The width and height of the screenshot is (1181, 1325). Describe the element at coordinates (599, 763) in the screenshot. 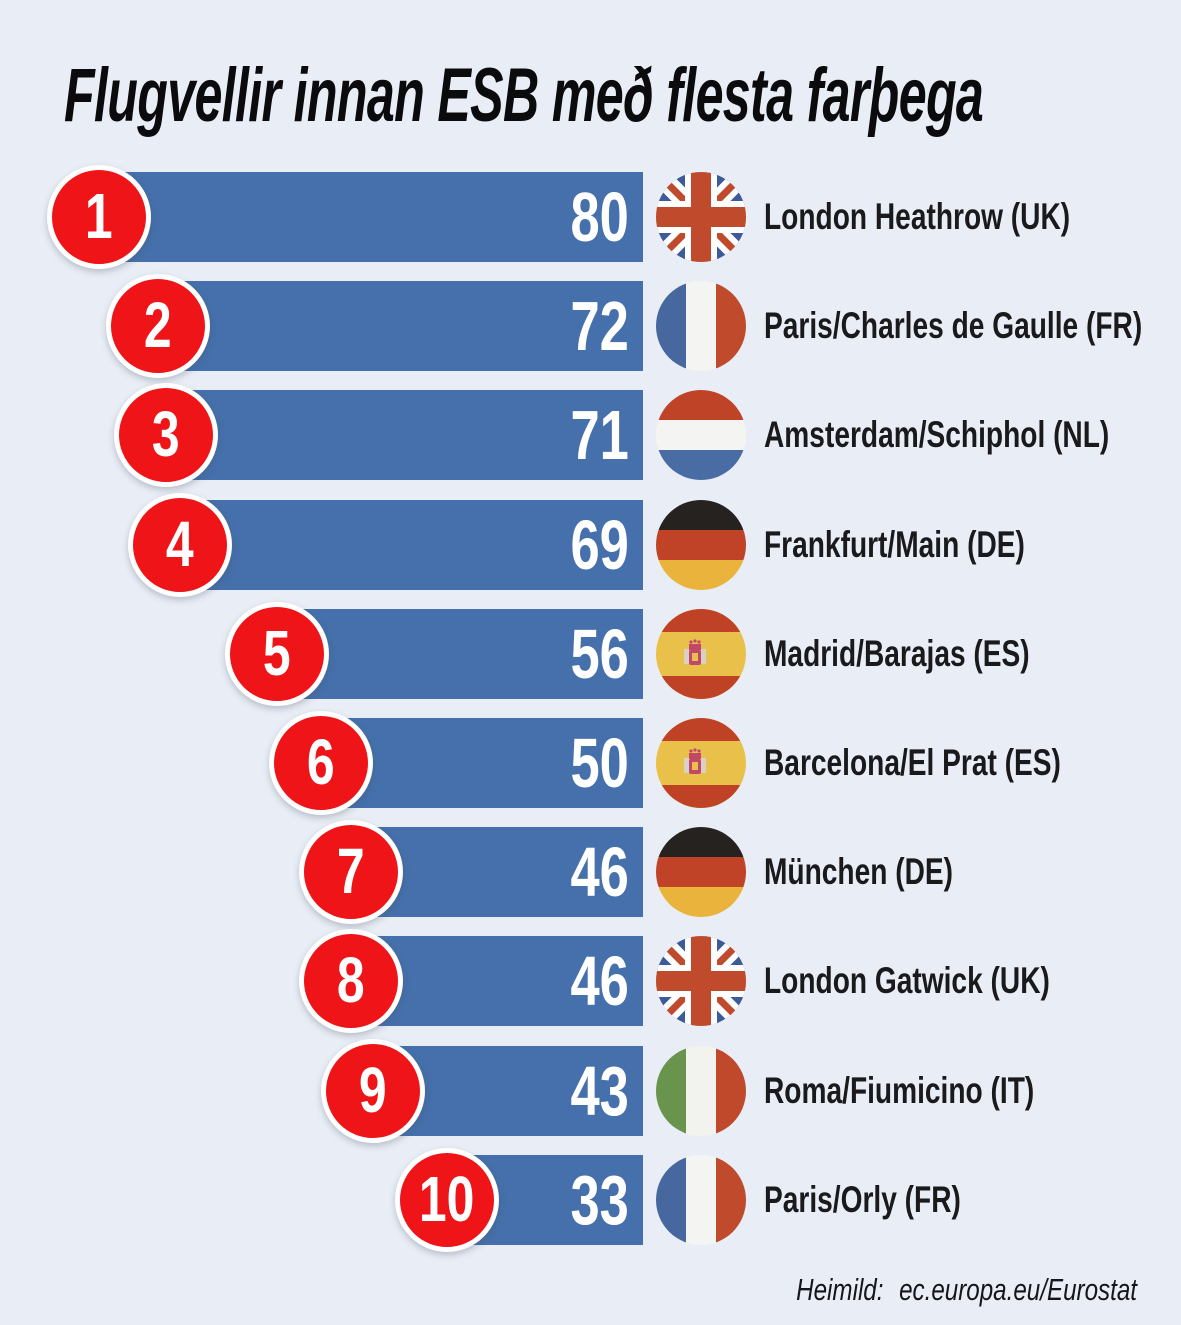

I see `value-text: 50` at that location.